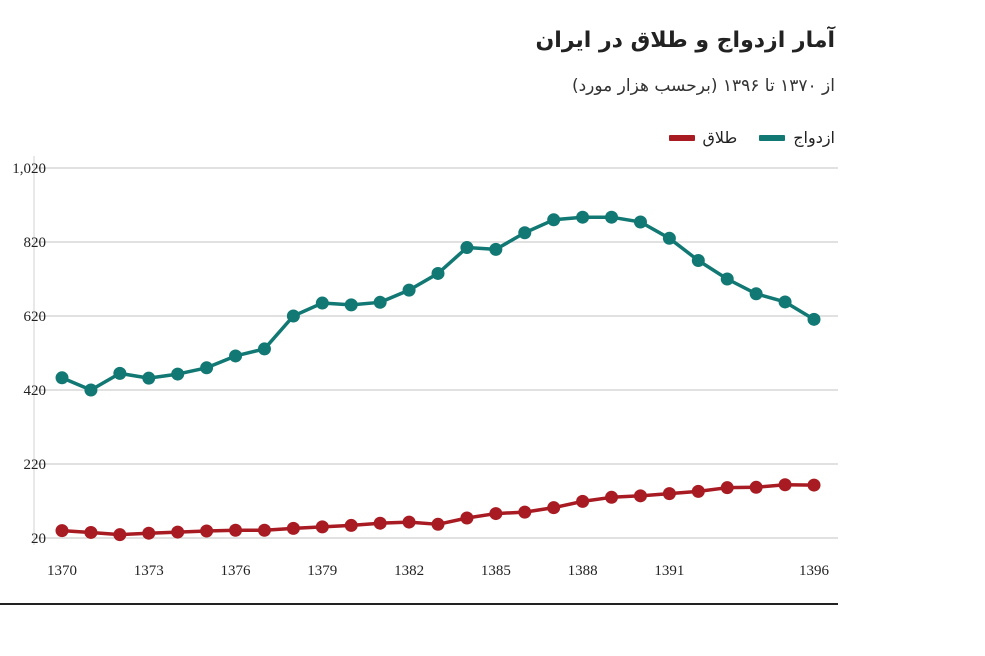 The image size is (985, 656). What do you see at coordinates (35, 317) in the screenshot?
I see `y-tick-label: 620` at bounding box center [35, 317].